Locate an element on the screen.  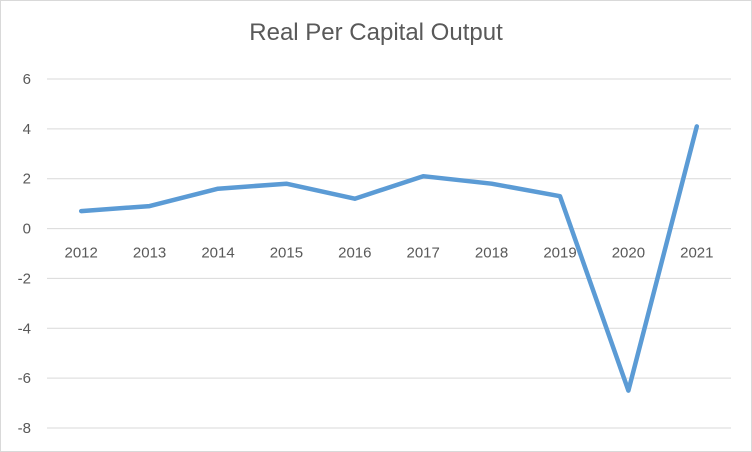
y-tick-label-5: -4 is located at coordinates (24, 328).